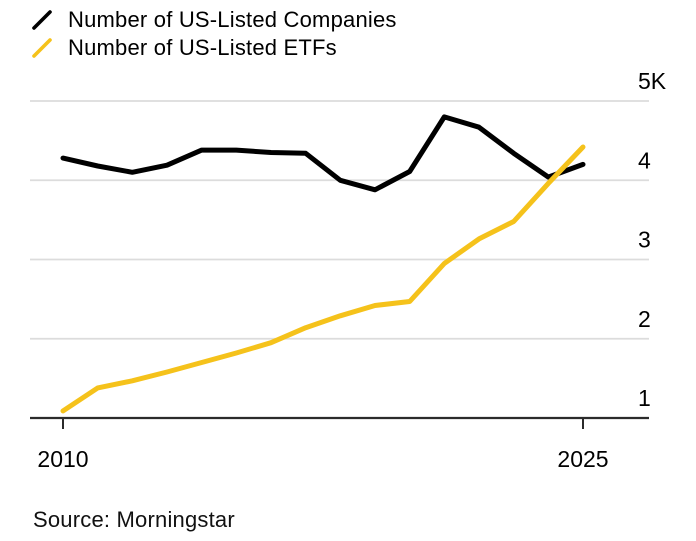 This screenshot has height=541, width=696. What do you see at coordinates (42, 48) in the screenshot?
I see `etfs-line-swatch-icon` at bounding box center [42, 48].